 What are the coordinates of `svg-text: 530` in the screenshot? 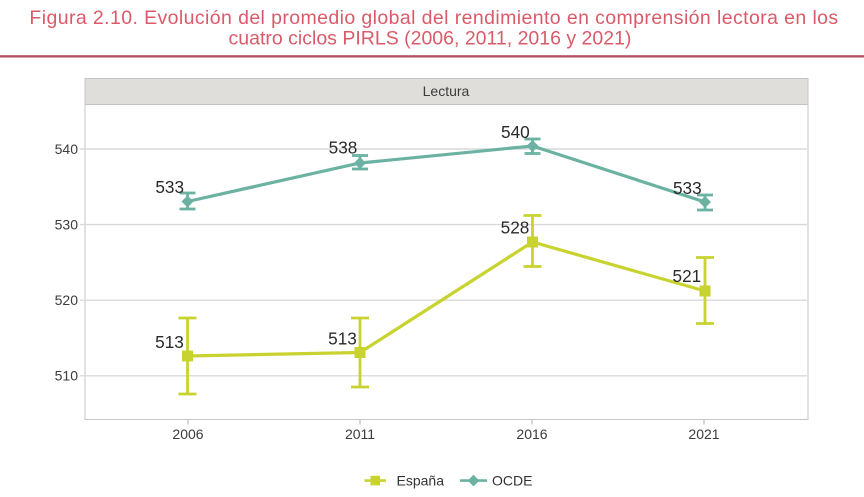 It's located at (67, 224).